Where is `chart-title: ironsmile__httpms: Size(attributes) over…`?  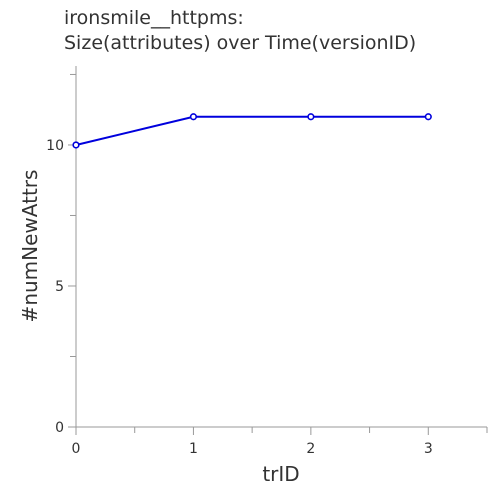 chart-title: ironsmile__httpms: Size(attributes) over… is located at coordinates (240, 31).